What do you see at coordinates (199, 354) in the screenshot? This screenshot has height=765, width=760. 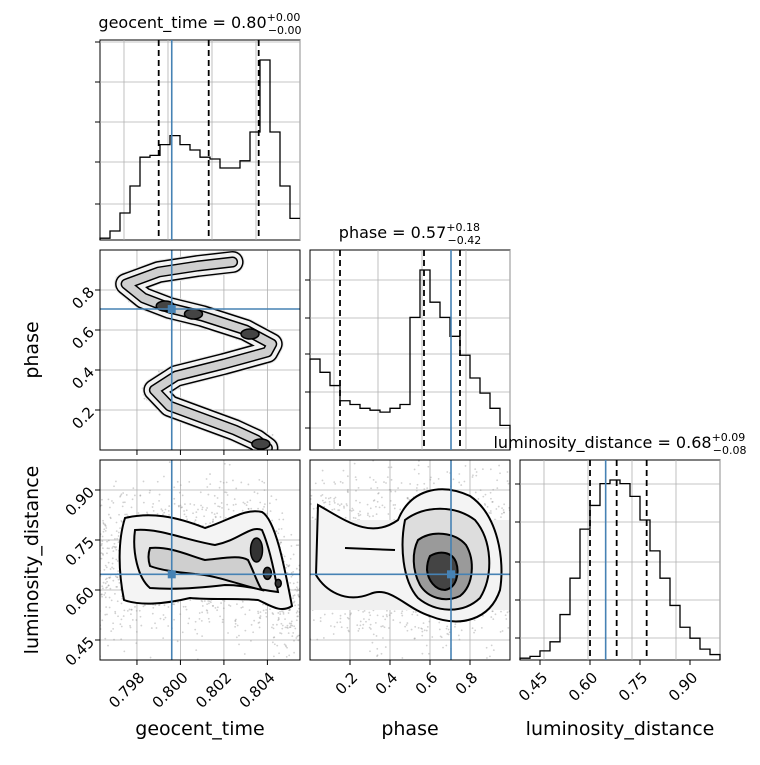 I see `phase-vs-geocent-time-contour-mid-fill` at bounding box center [199, 354].